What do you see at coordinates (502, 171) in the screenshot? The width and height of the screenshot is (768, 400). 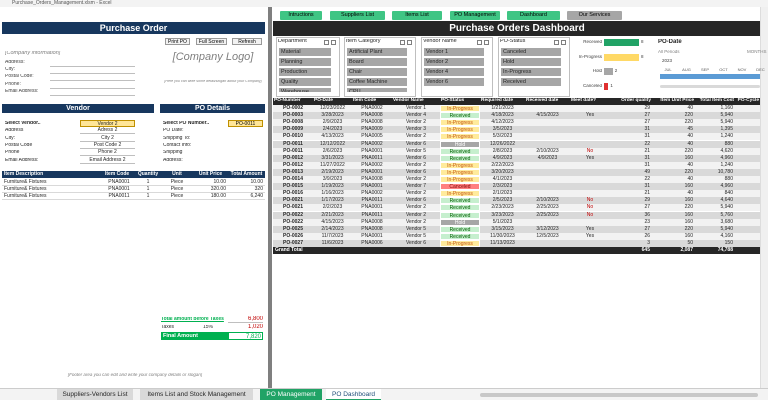 I see `table-cell: 3/20/2023` at bounding box center [502, 171].